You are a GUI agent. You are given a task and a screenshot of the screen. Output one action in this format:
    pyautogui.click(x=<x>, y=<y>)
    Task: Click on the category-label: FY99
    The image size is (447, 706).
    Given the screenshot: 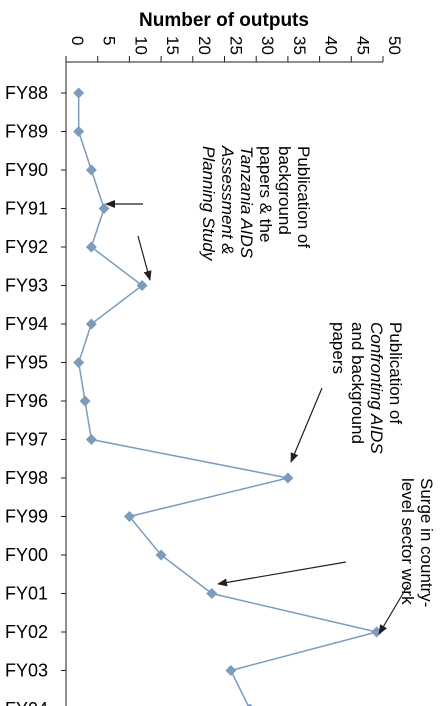 What is the action you would take?
    pyautogui.click(x=26, y=517)
    